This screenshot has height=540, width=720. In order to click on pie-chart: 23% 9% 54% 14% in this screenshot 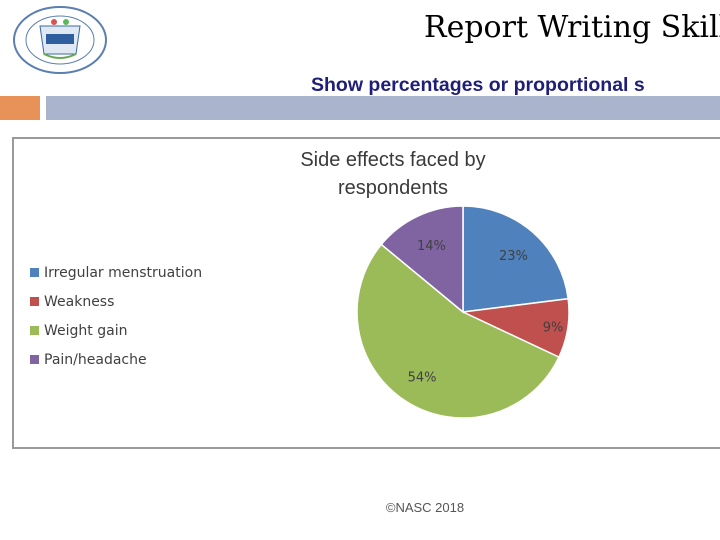, I will do `click(463, 312)`.